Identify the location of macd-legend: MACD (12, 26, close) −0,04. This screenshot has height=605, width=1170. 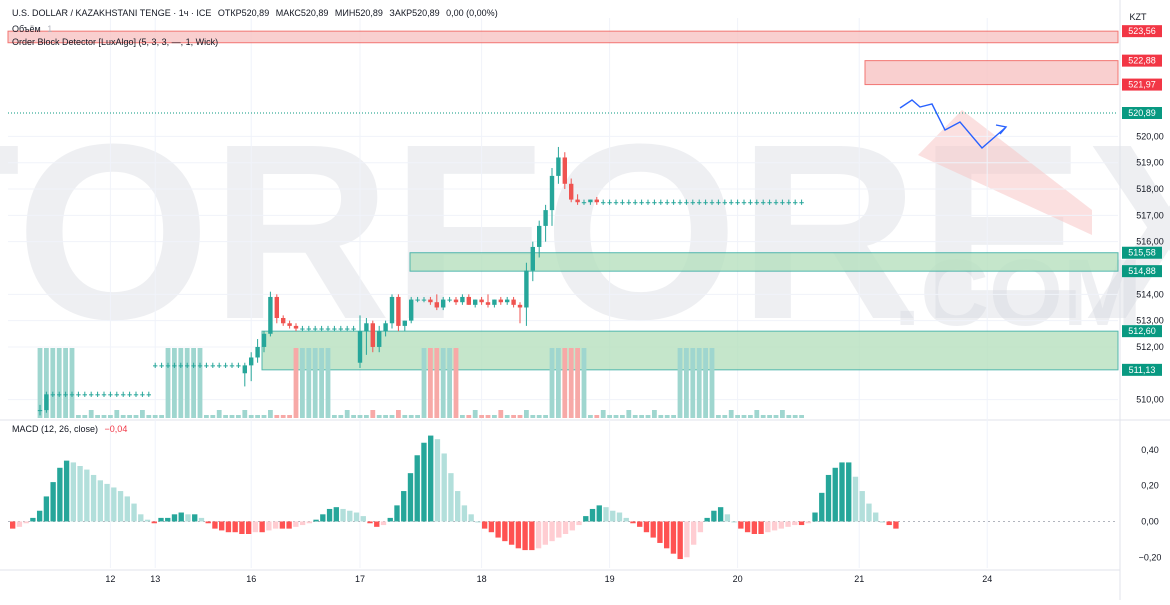
(71, 429).